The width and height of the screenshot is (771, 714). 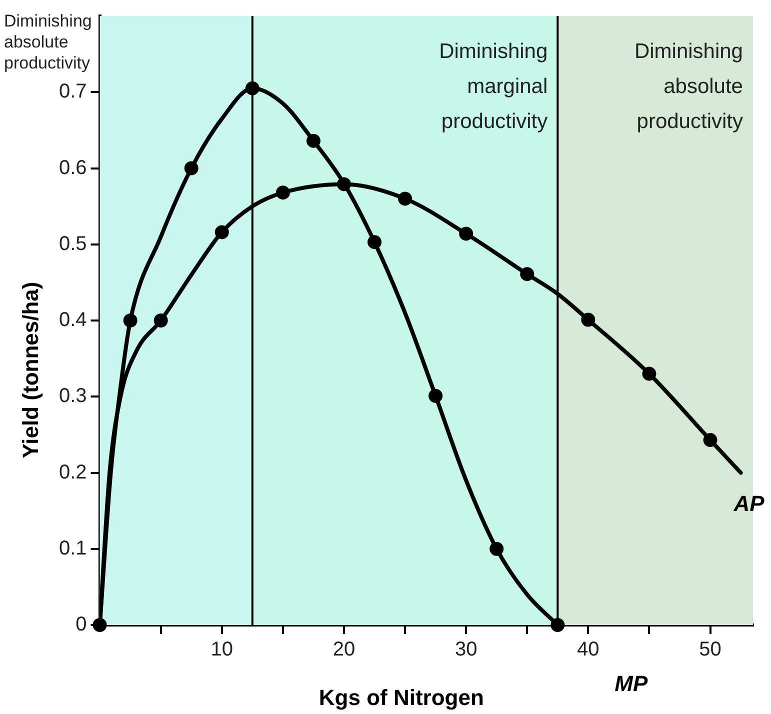 I want to click on y-tick-label: 0, so click(x=81, y=625).